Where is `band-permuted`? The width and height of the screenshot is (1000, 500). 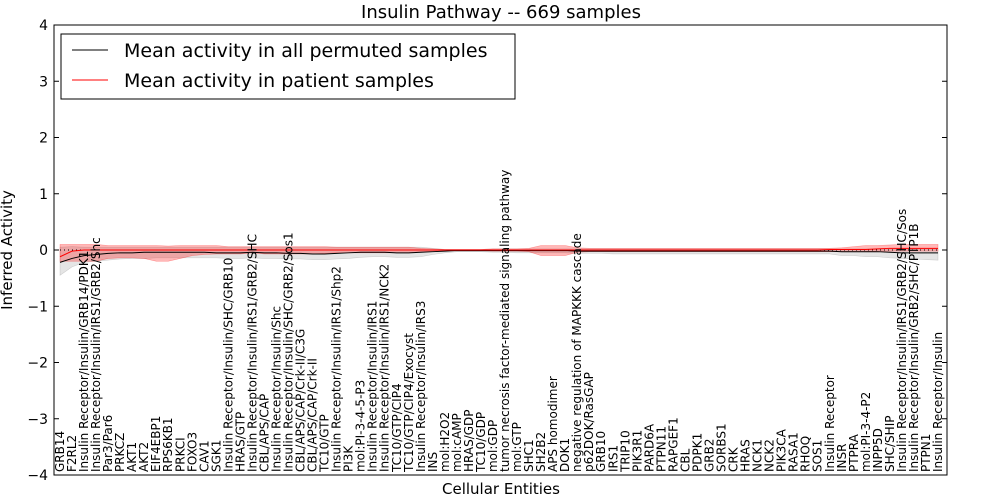
band-permuted is located at coordinates (499, 261).